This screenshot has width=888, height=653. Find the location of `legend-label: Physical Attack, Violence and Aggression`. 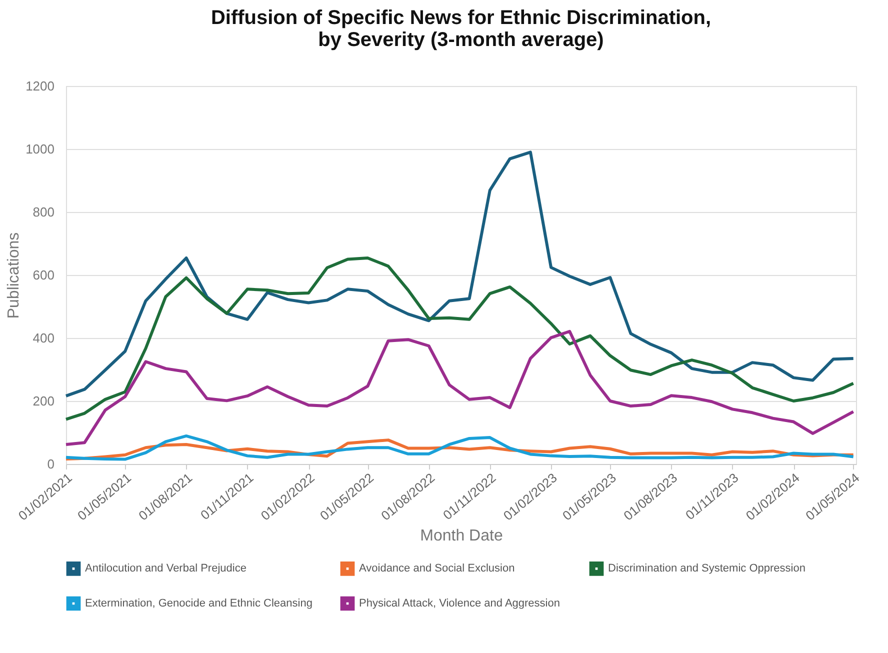

legend-label: Physical Attack, Violence and Aggression is located at coordinates (459, 604).